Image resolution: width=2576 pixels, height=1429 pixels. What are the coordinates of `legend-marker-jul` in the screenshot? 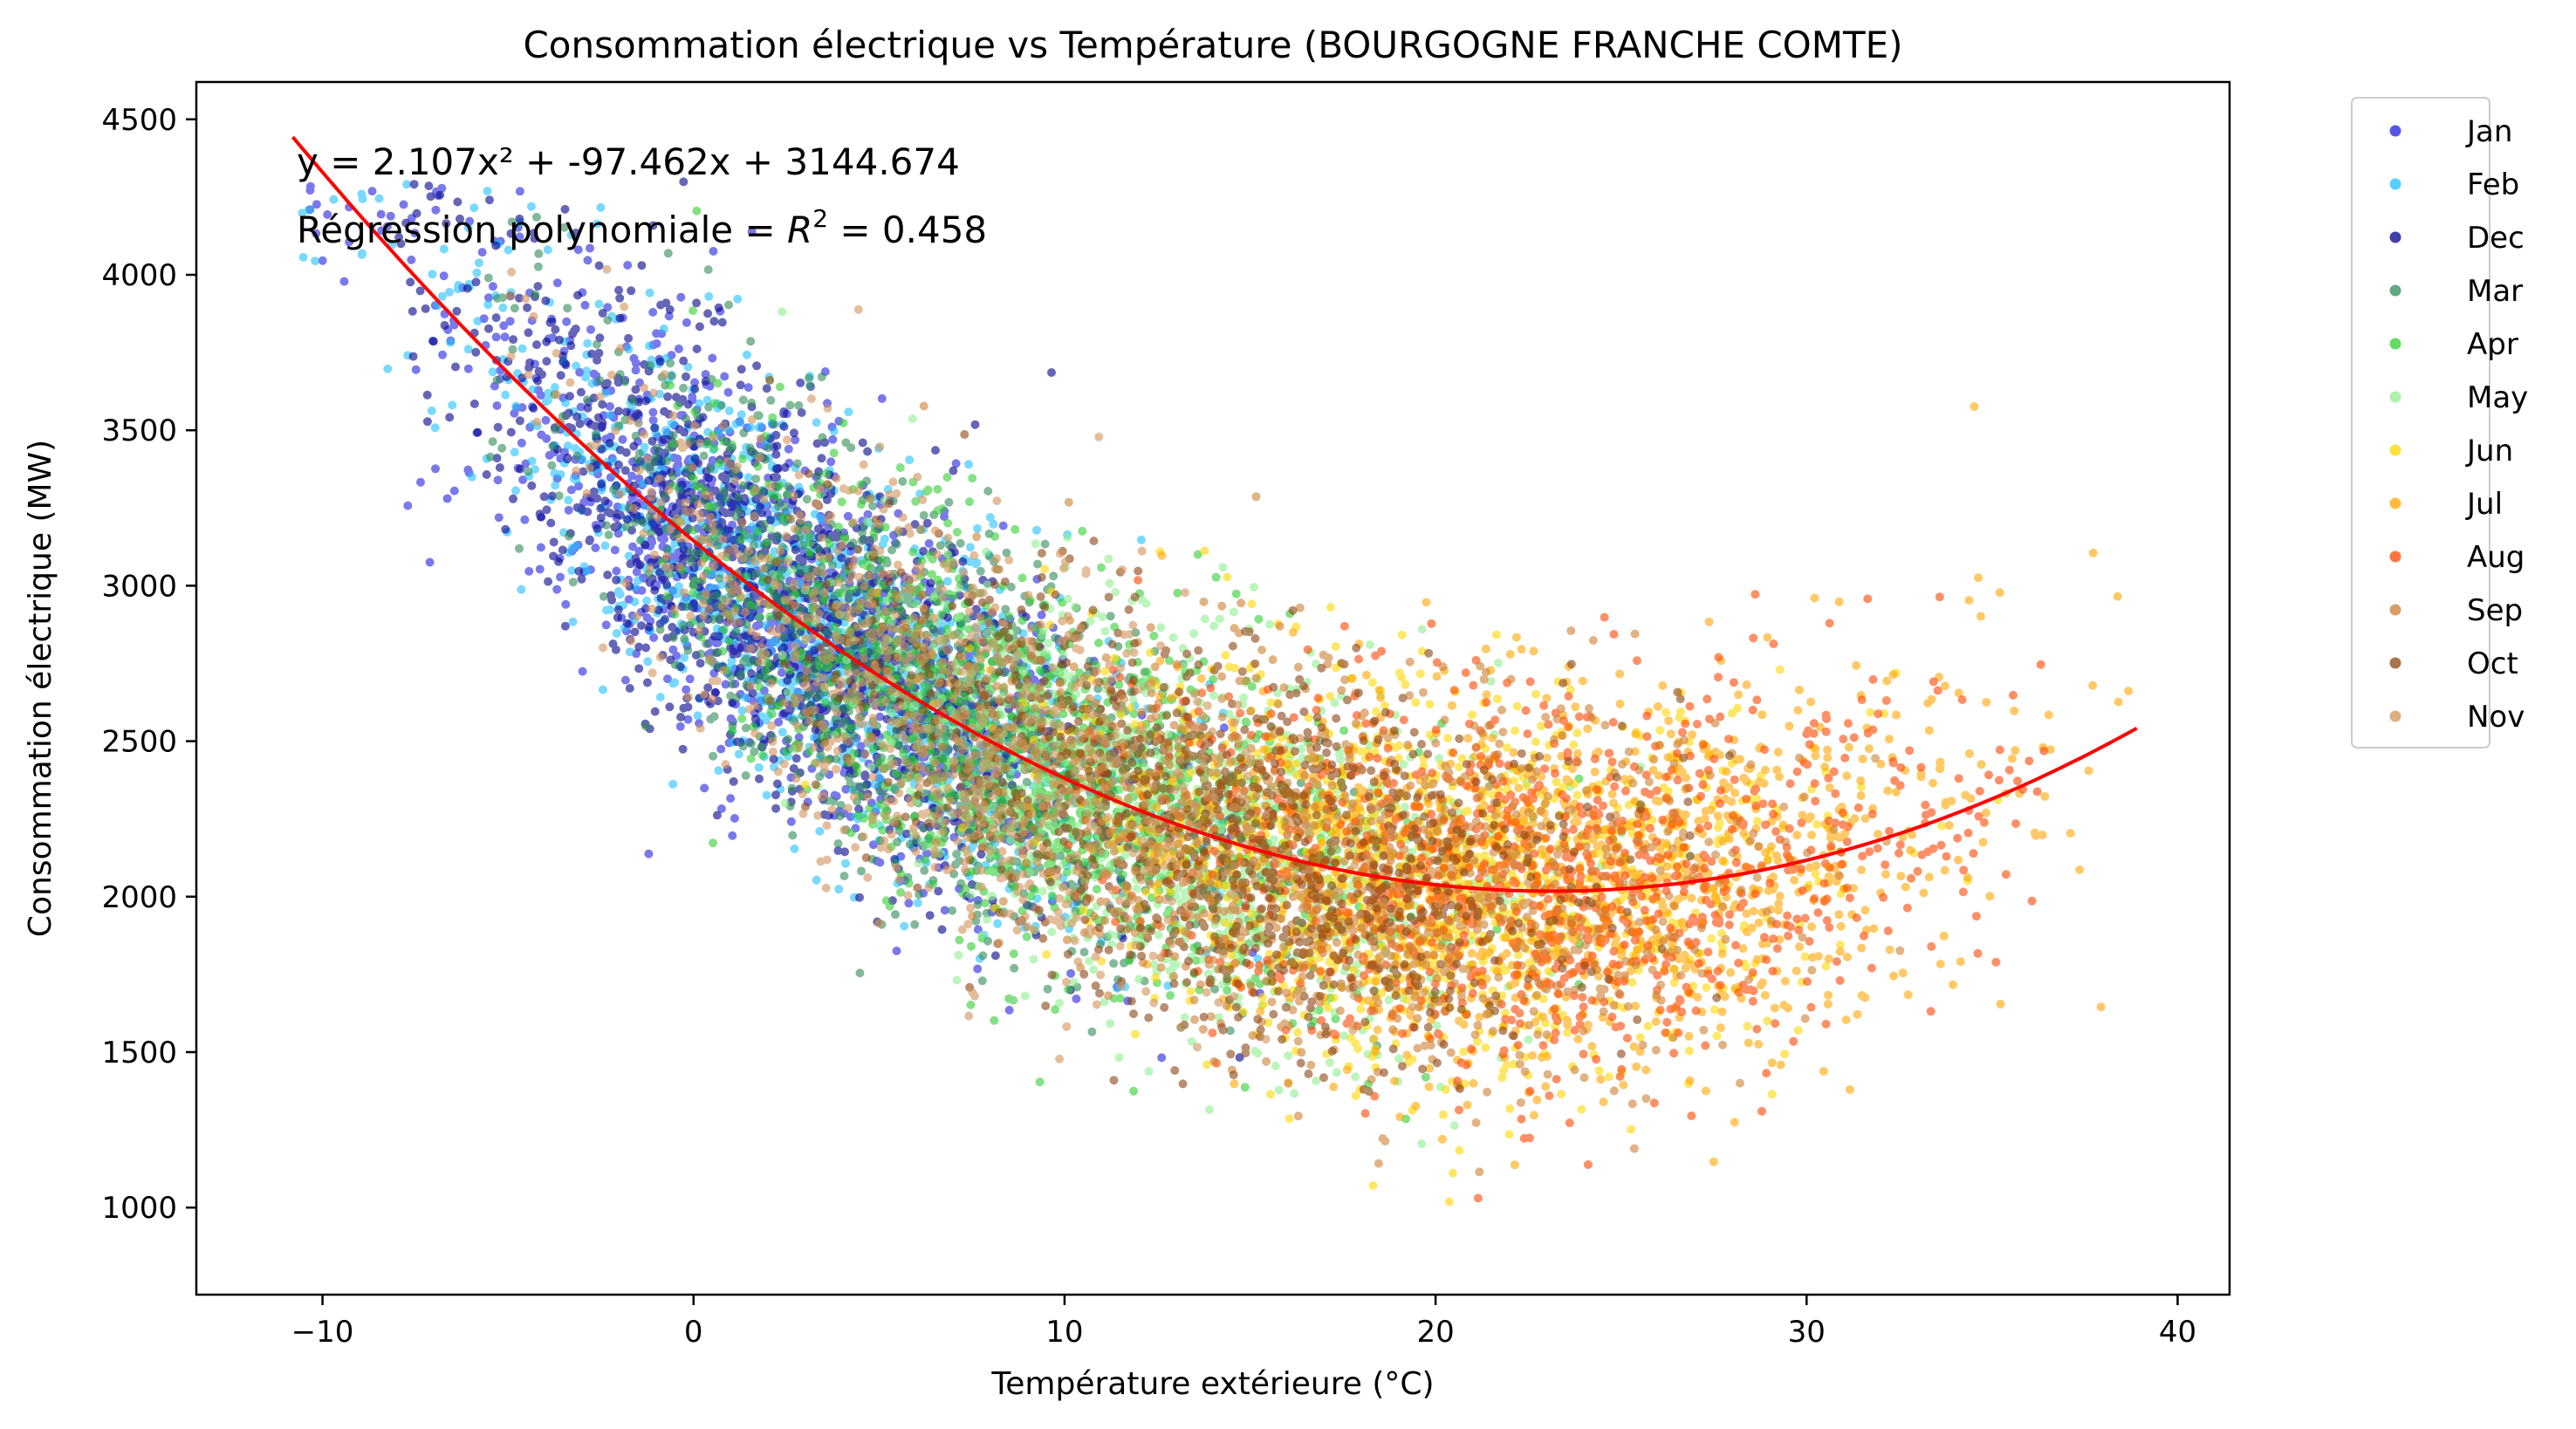 It's located at (2395, 503).